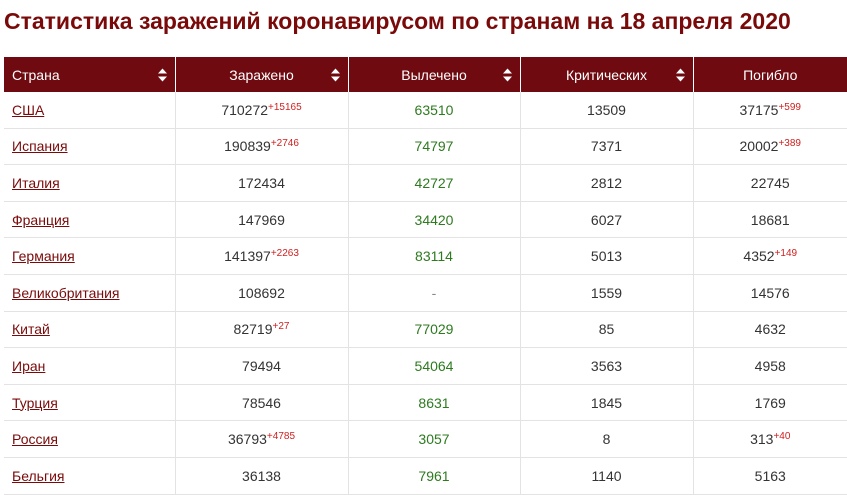 Image resolution: width=847 pixels, height=495 pixels. What do you see at coordinates (606, 256) in the screenshot?
I see `critical-value: 5013` at bounding box center [606, 256].